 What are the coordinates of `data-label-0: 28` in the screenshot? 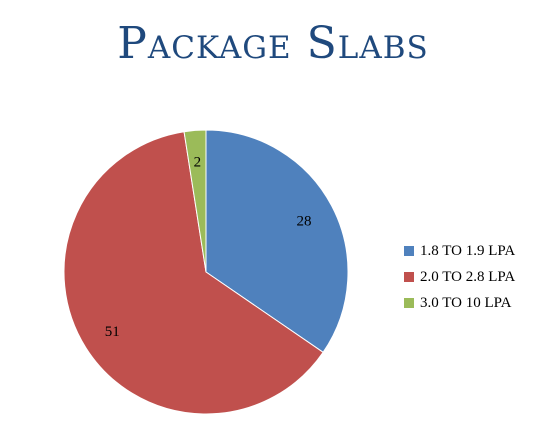 It's located at (303, 221).